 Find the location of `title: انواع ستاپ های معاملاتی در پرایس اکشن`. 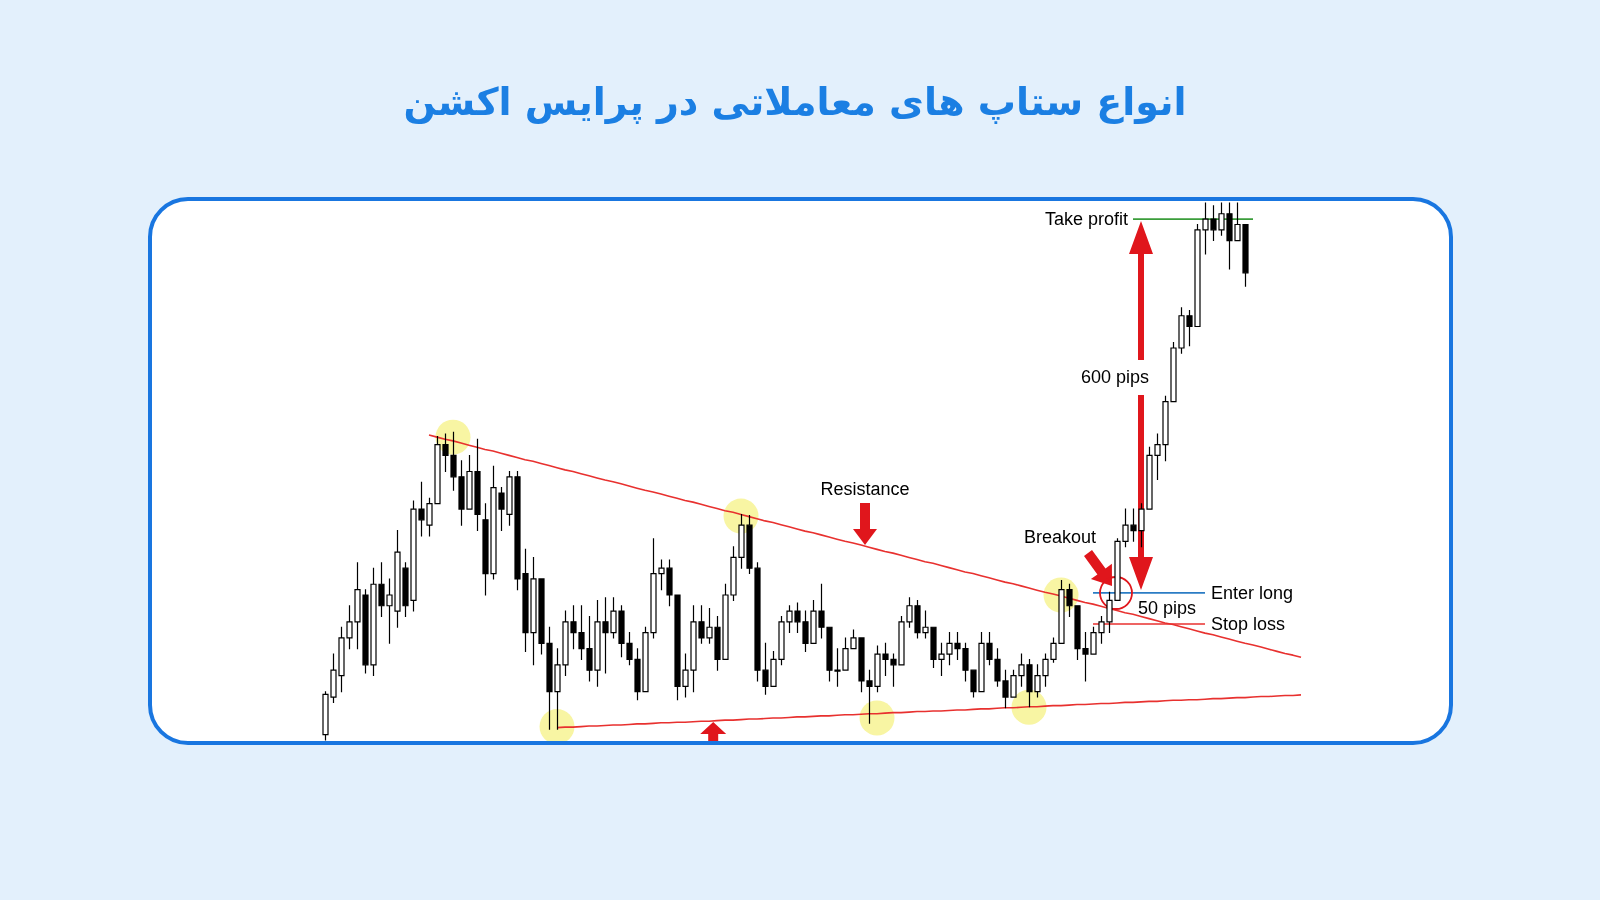

title: انواع ستاپ های معاملاتی در پرایس اکشن is located at coordinates (795, 102).